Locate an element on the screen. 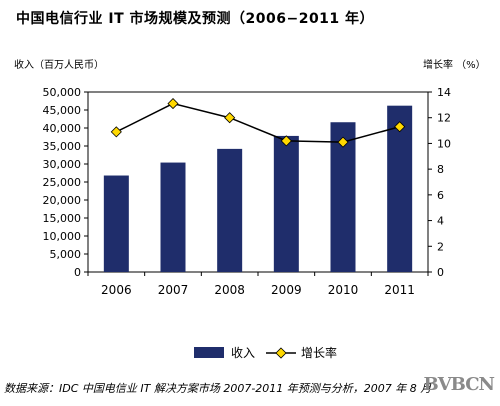 Image resolution: width=500 pixels, height=406 pixels. right-axis-tick-label: 12 is located at coordinates (444, 118).